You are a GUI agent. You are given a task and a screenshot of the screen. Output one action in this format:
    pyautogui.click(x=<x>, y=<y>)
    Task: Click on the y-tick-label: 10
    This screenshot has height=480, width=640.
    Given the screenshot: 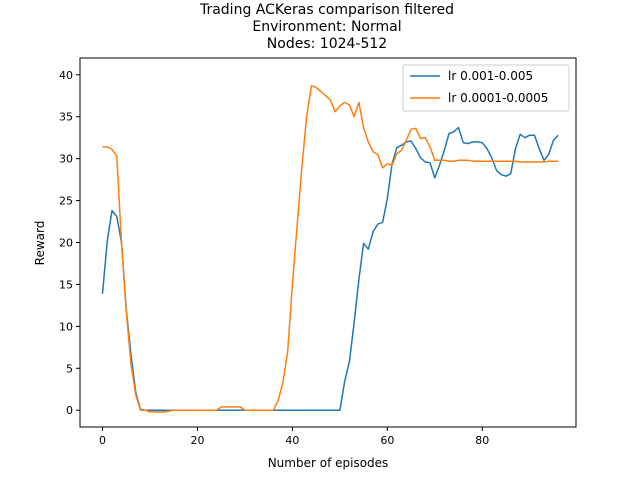 What is the action you would take?
    pyautogui.click(x=66, y=326)
    